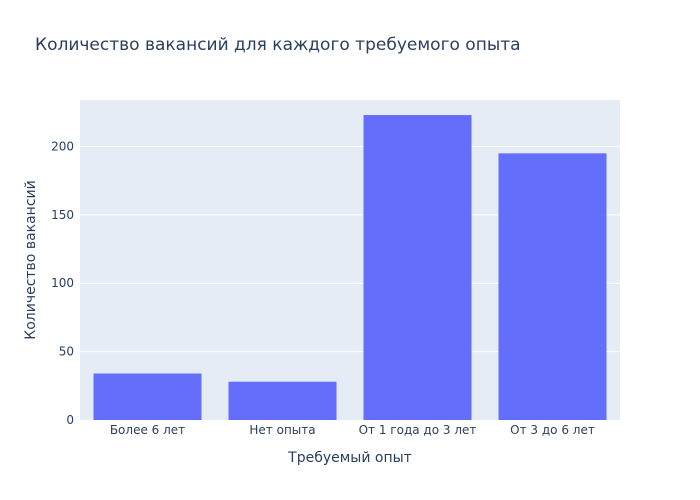 This screenshot has height=500, width=700. I want to click on y-tick-label: 100, so click(62, 283).